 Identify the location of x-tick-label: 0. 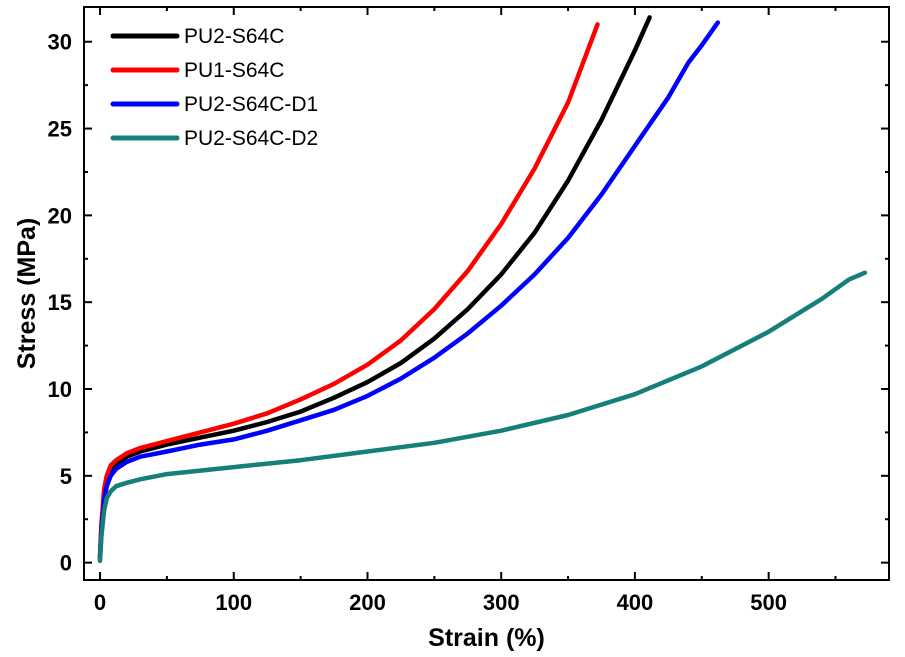
(100, 602).